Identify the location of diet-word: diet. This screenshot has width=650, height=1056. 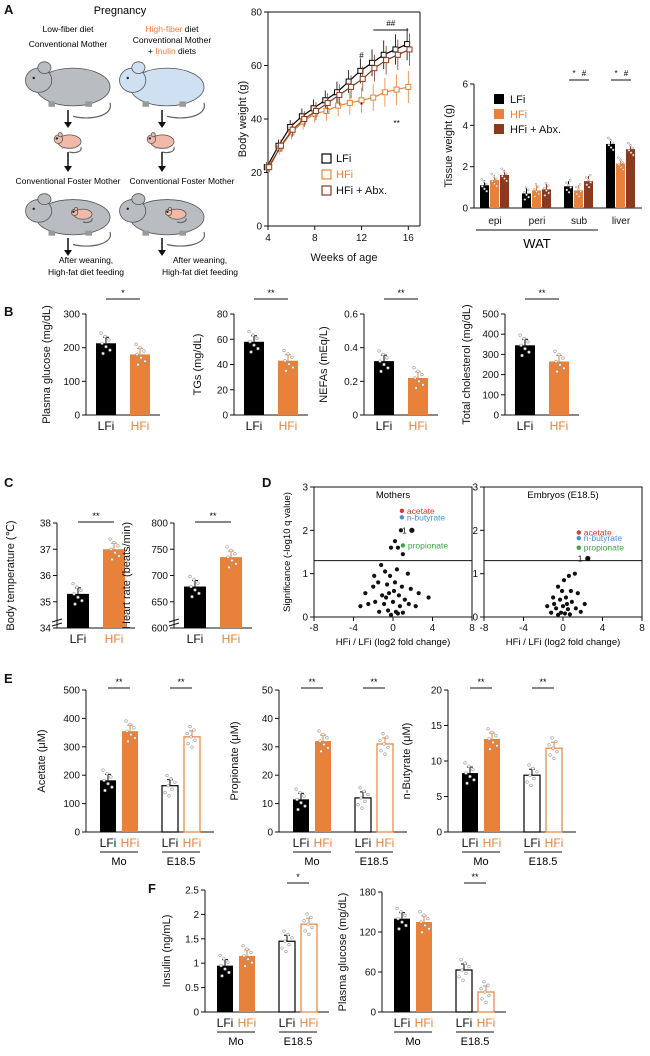
(190, 29).